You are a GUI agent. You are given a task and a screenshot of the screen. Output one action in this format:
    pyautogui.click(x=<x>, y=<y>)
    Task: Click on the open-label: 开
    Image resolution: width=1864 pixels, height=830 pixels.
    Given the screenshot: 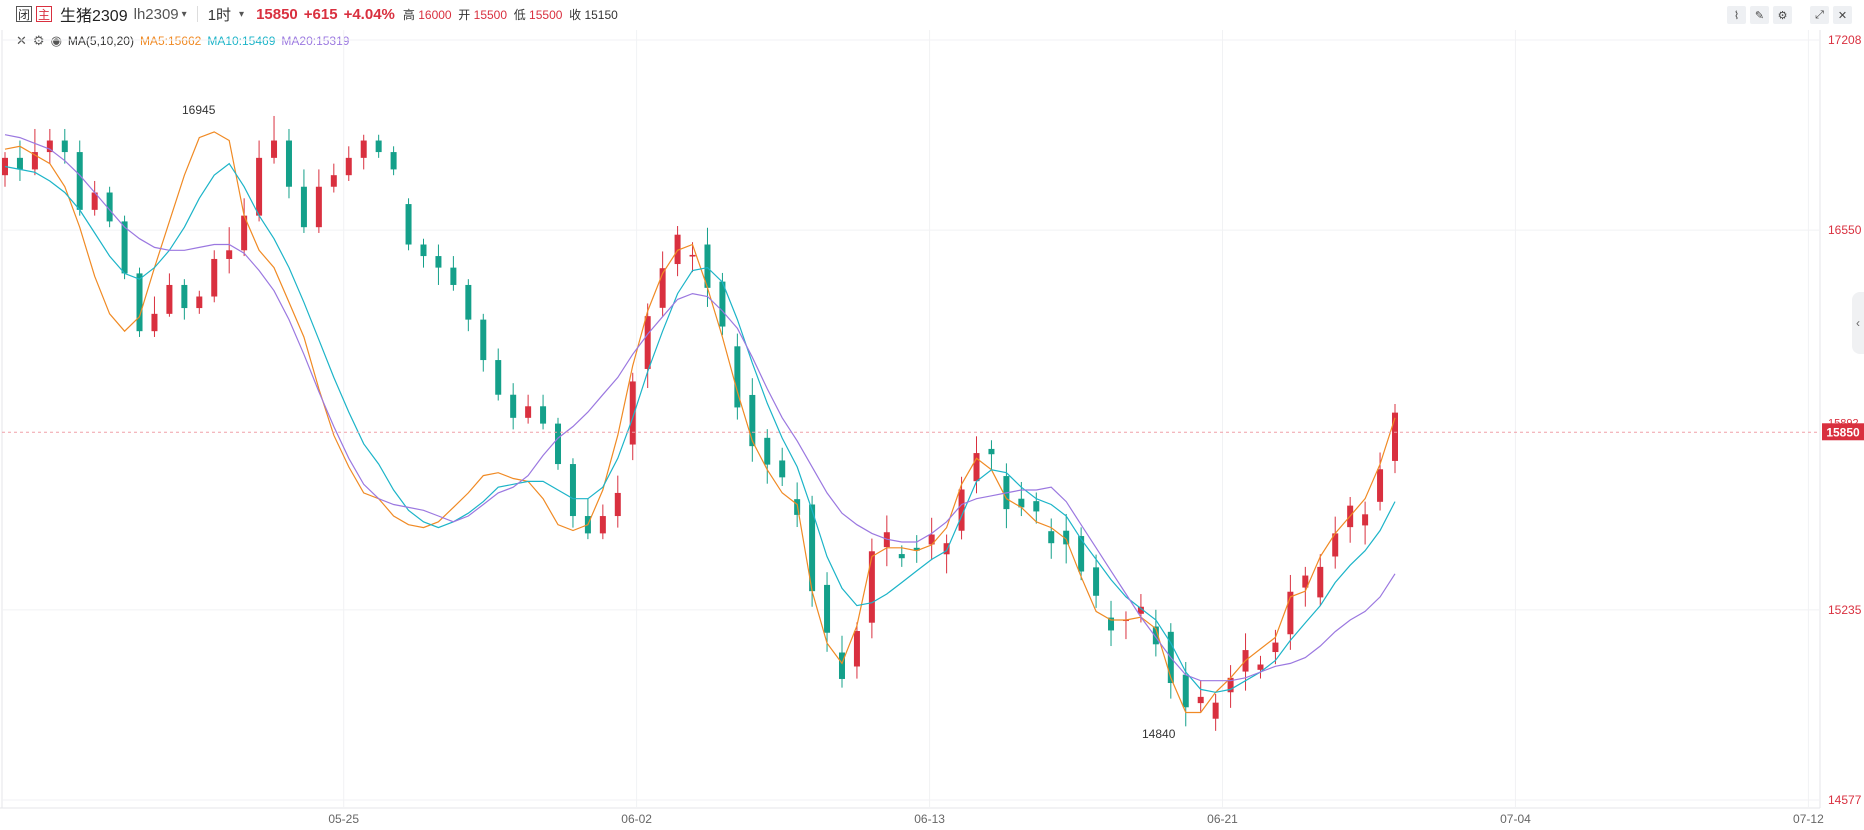 What is the action you would take?
    pyautogui.click(x=464, y=14)
    